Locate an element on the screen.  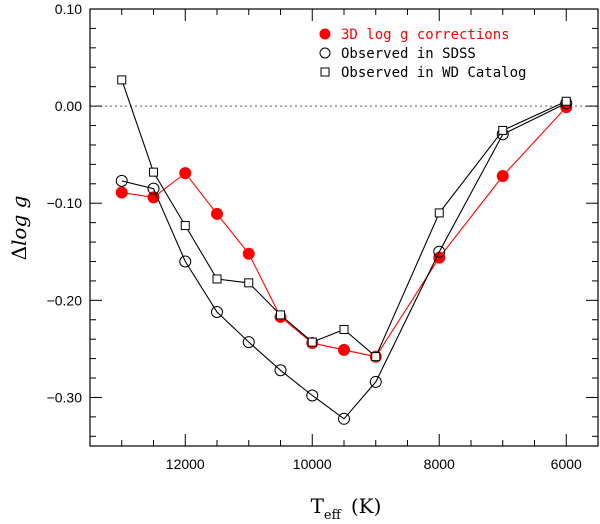
y-tick-label: 0.10 is located at coordinates (68, 9).